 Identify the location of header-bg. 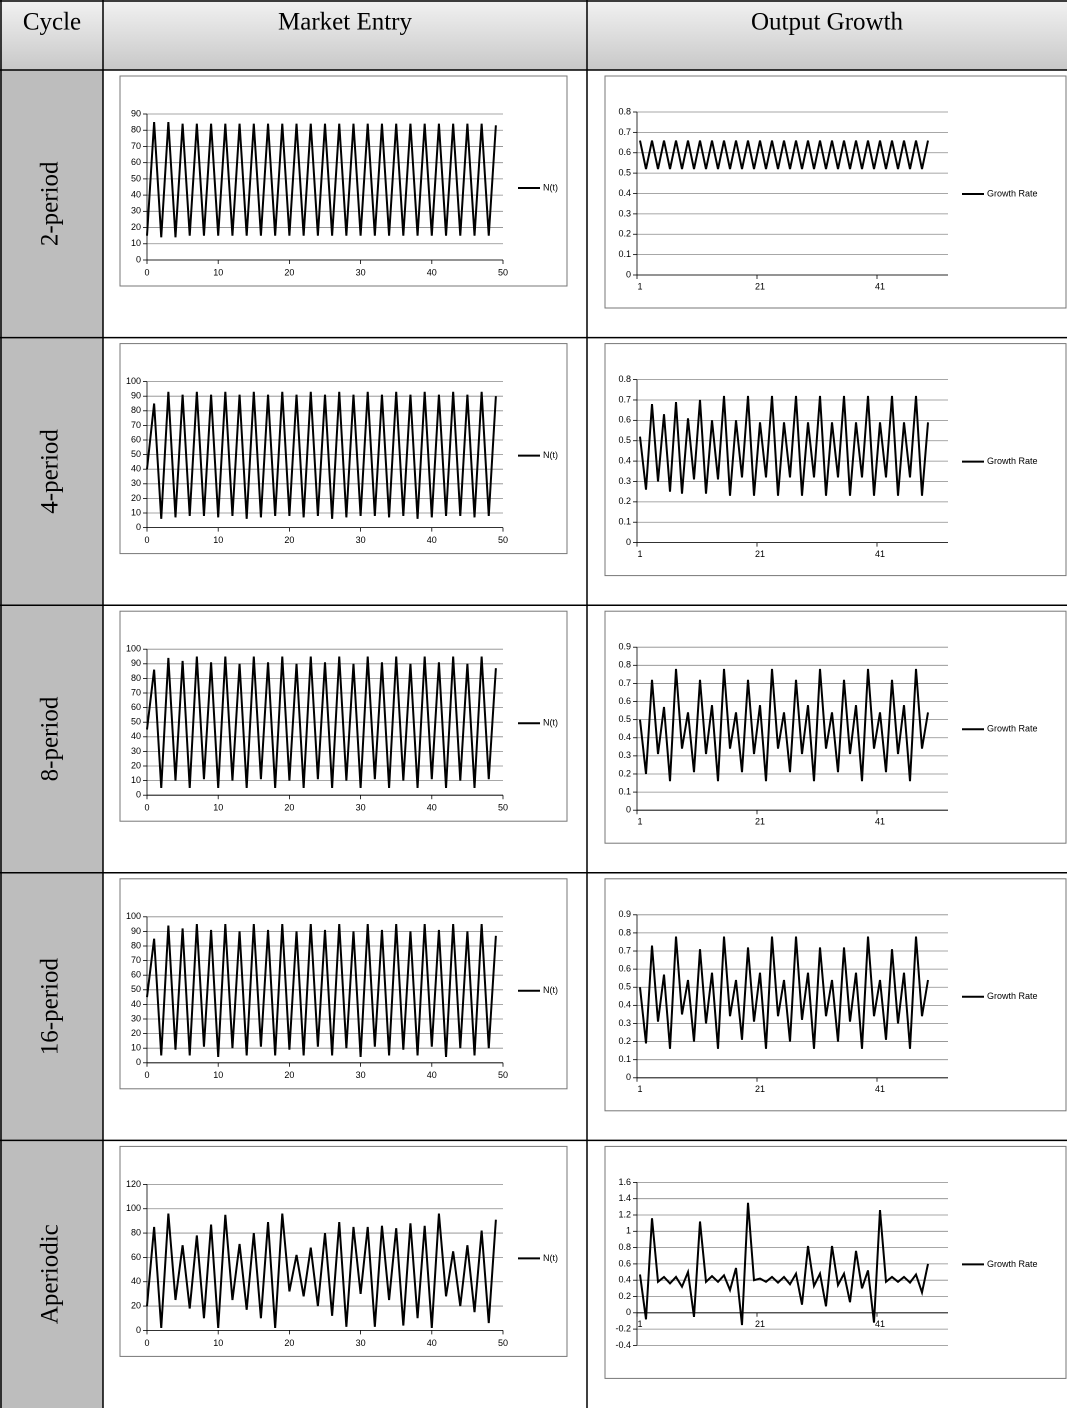
(533, 35).